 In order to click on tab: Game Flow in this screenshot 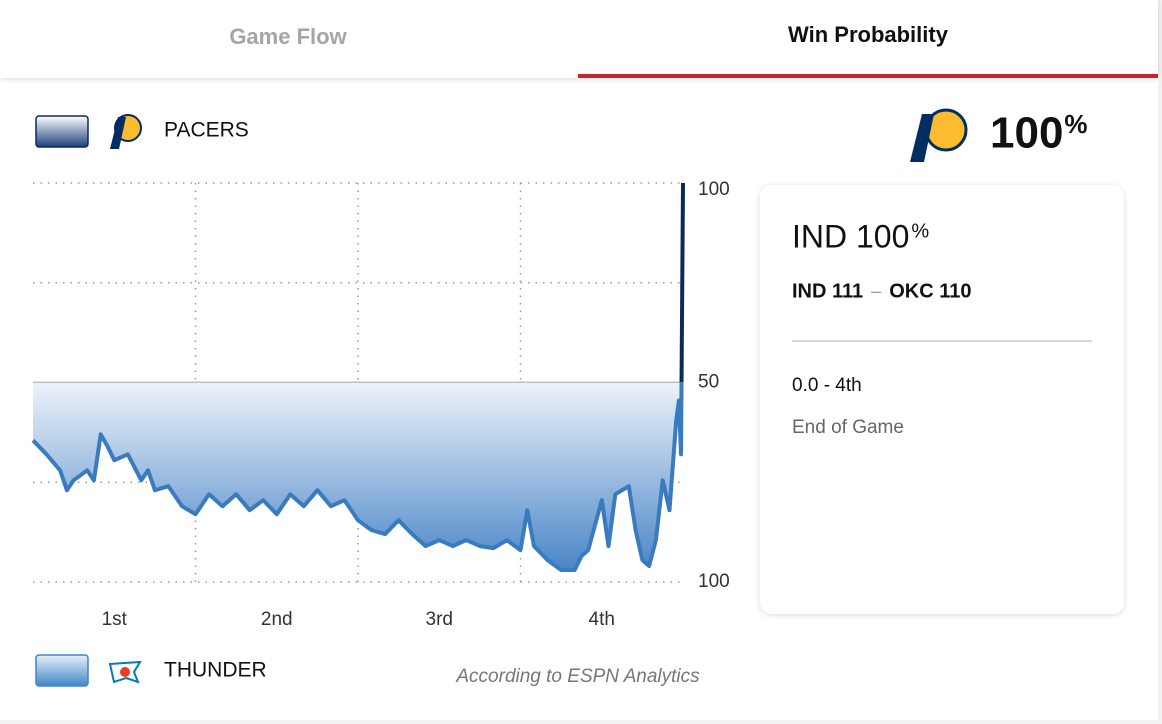, I will do `click(288, 36)`.